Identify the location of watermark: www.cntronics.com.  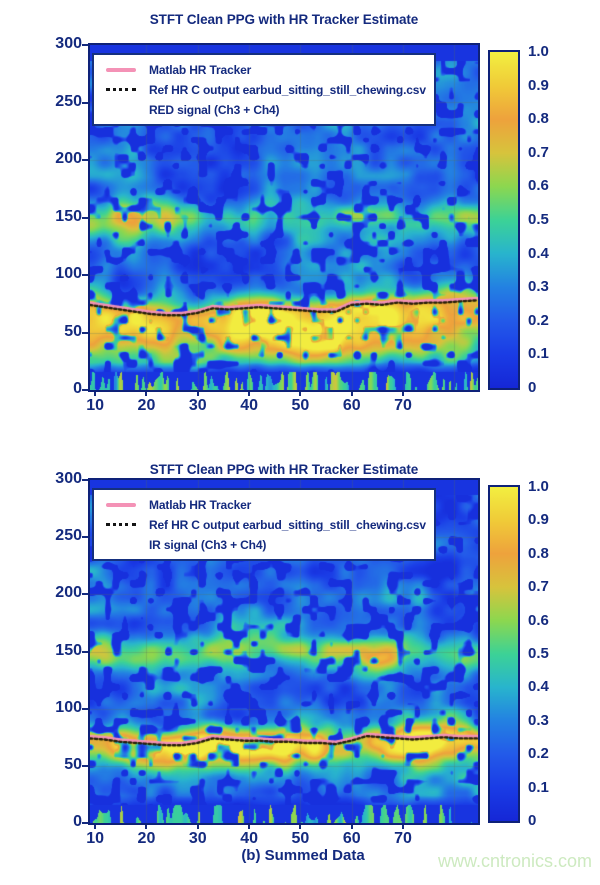
(514, 861).